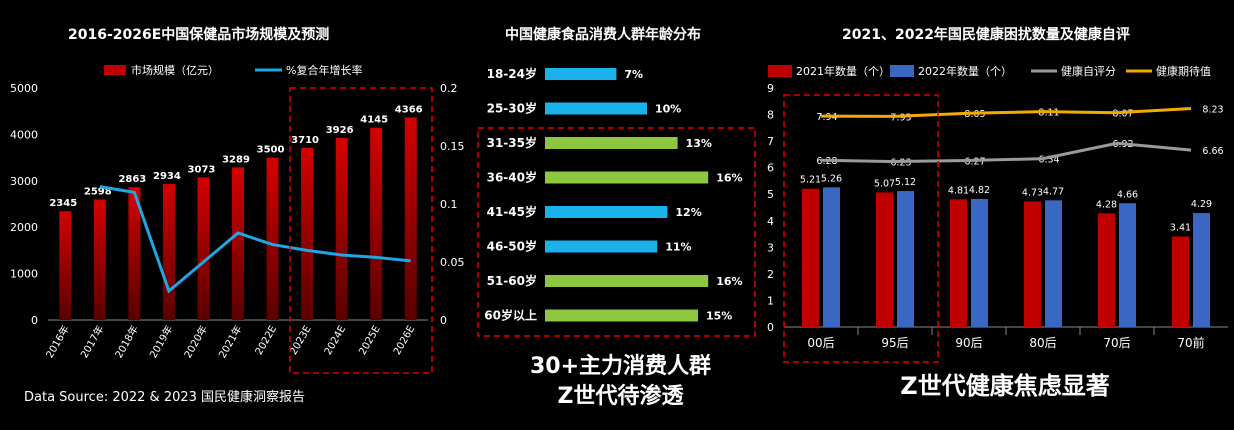  What do you see at coordinates (770, 141) in the screenshot?
I see `y-tick-label: 7` at bounding box center [770, 141].